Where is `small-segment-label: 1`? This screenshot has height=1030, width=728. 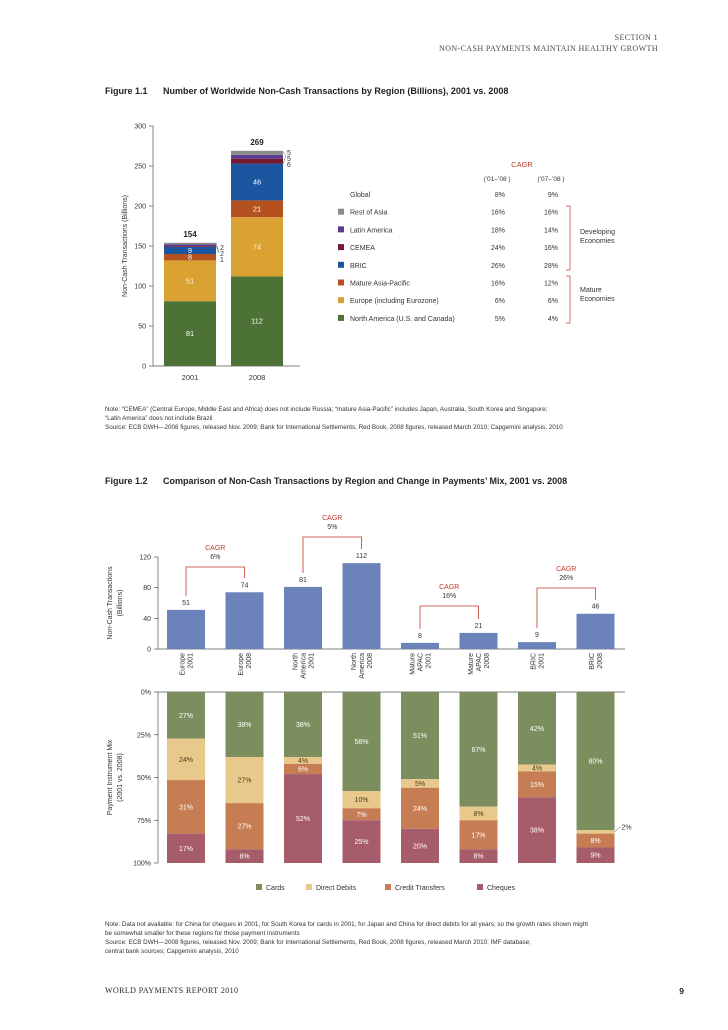 small-segment-label: 1 is located at coordinates (222, 260).